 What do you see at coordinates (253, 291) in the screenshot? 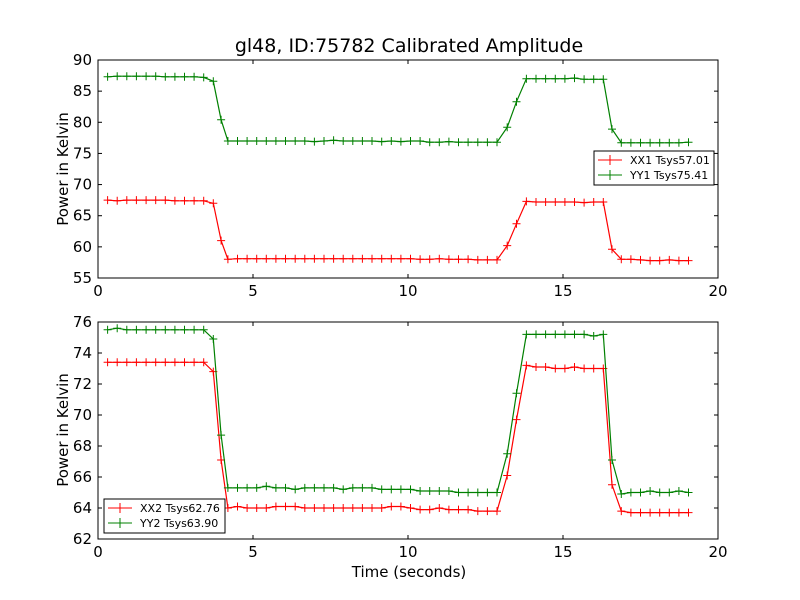
I see `top-x-tick-label: 5` at bounding box center [253, 291].